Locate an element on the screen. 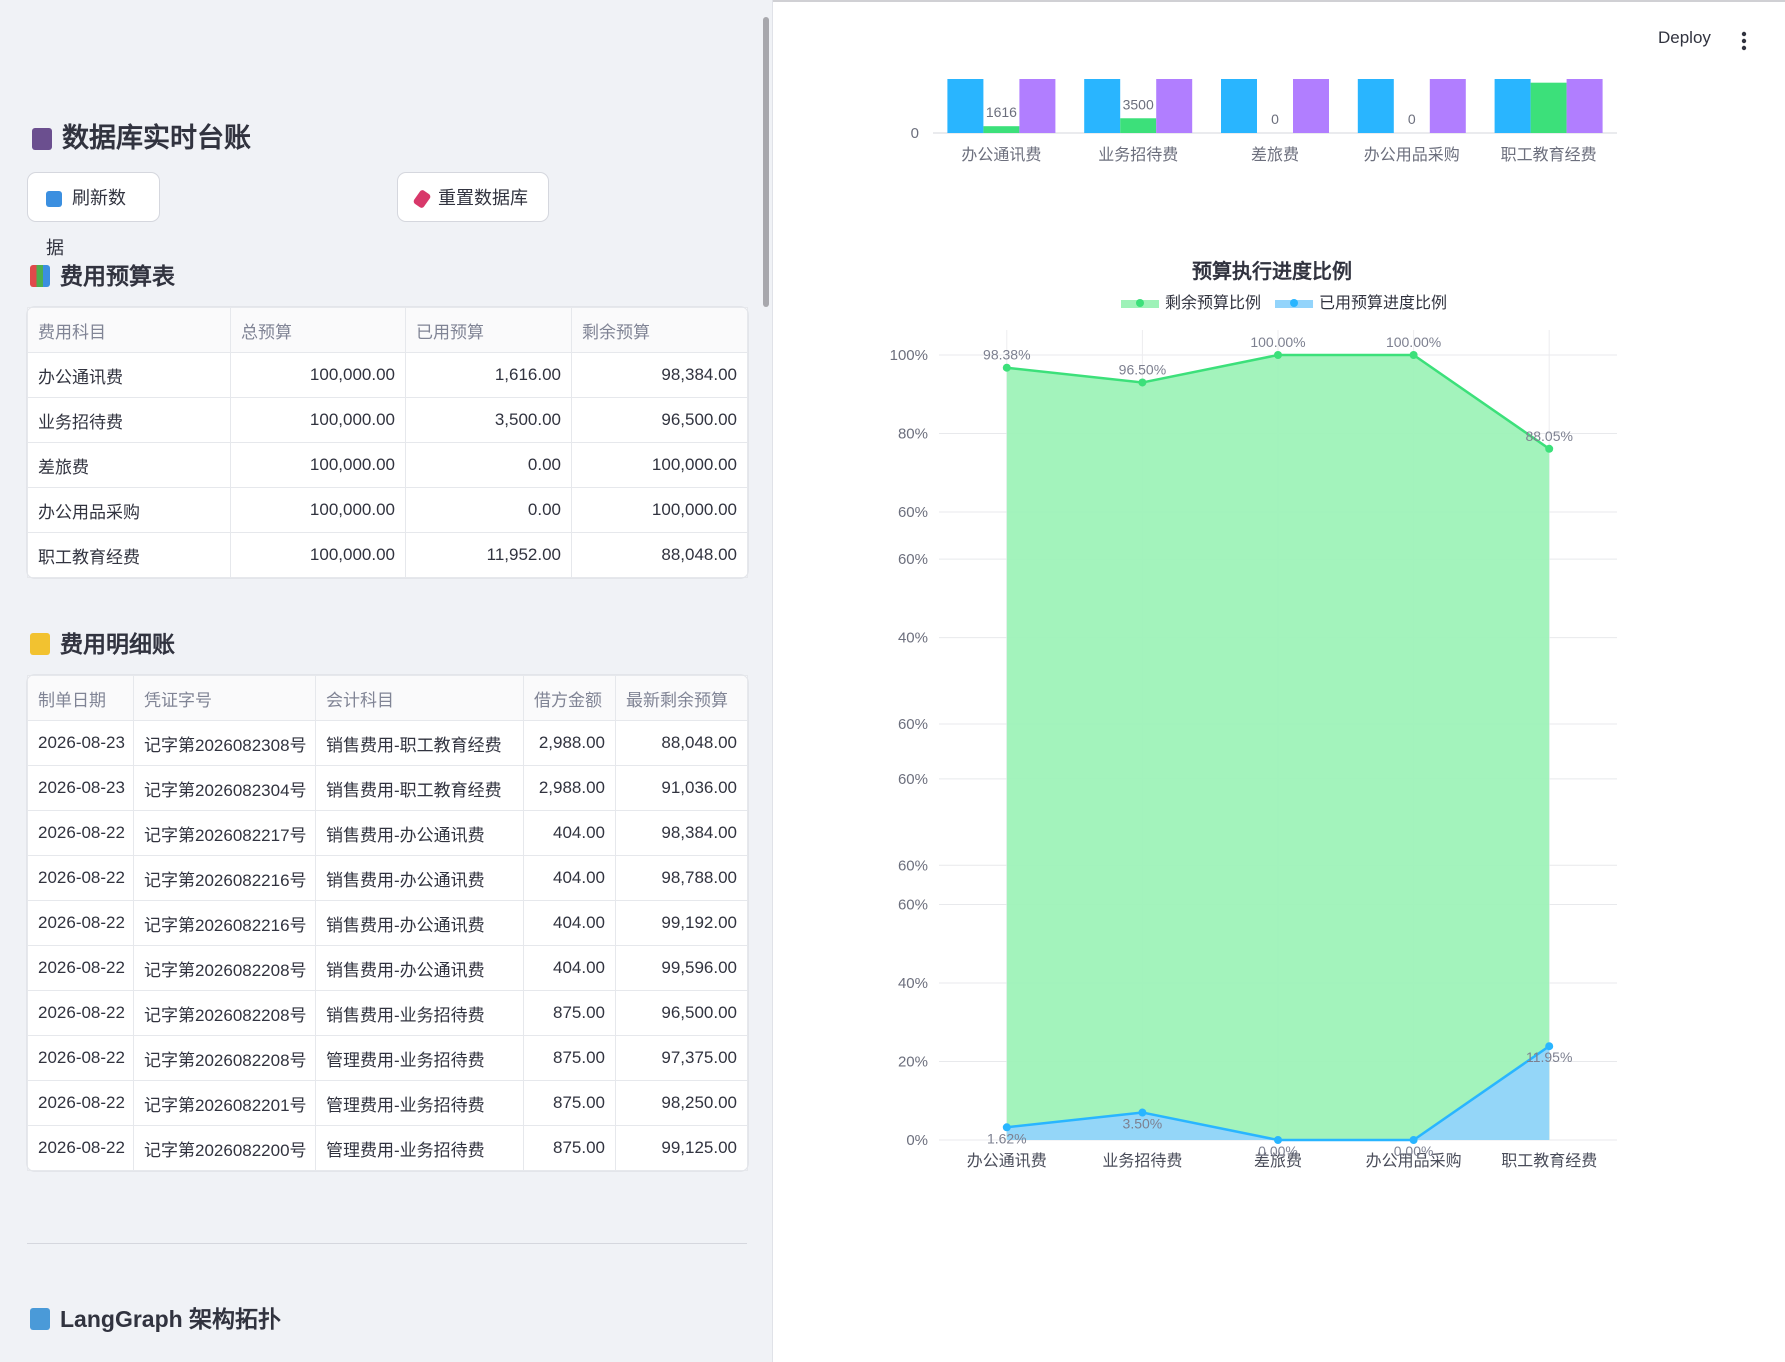  cell: 记字第2026082304号 is located at coordinates (224, 788).